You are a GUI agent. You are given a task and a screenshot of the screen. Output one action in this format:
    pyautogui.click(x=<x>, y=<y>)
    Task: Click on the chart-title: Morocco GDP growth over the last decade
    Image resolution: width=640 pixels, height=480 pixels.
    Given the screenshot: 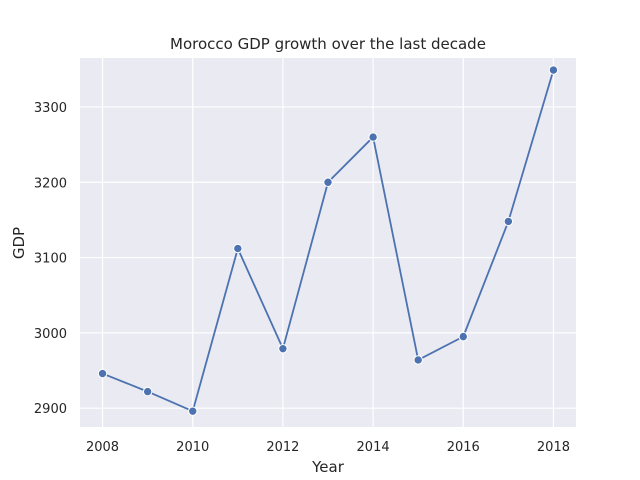 What is the action you would take?
    pyautogui.click(x=328, y=44)
    